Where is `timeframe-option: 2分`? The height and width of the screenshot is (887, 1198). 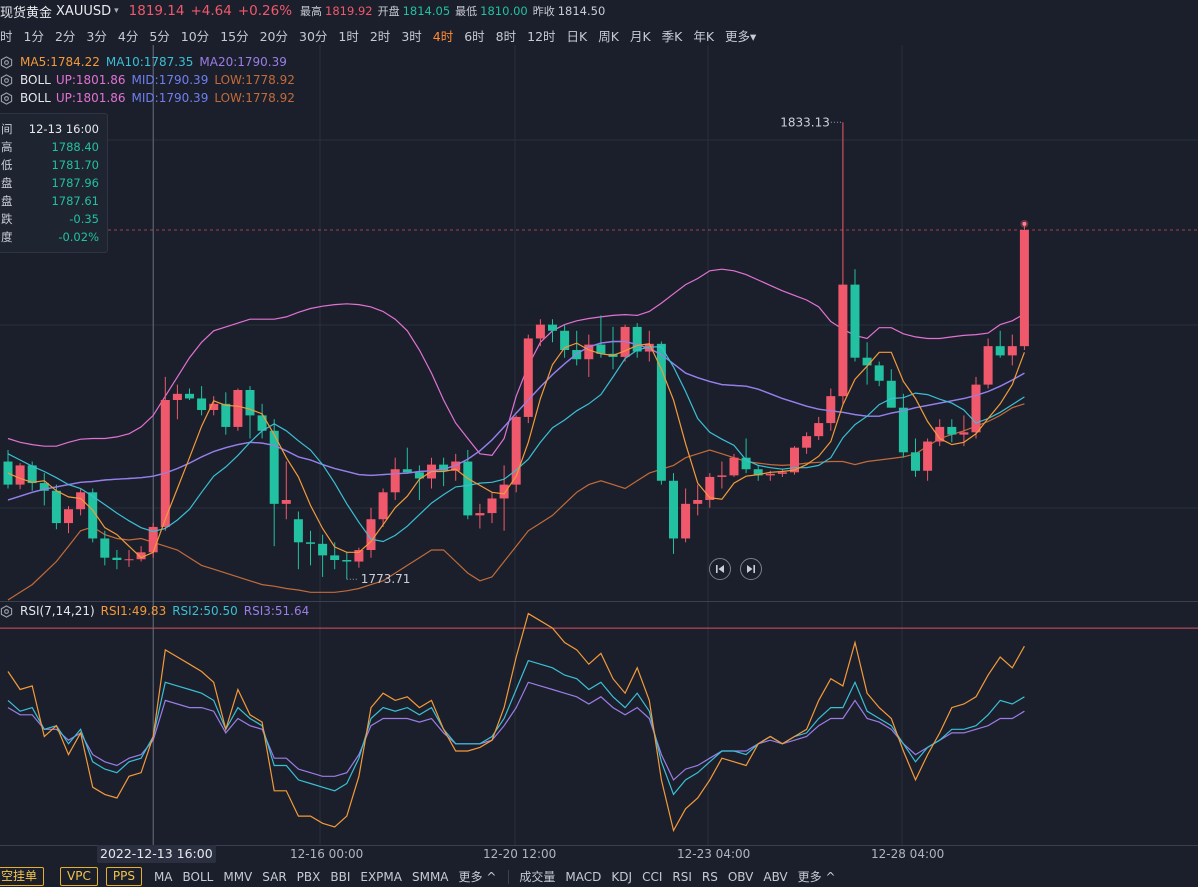 timeframe-option: 2分 is located at coordinates (65, 36).